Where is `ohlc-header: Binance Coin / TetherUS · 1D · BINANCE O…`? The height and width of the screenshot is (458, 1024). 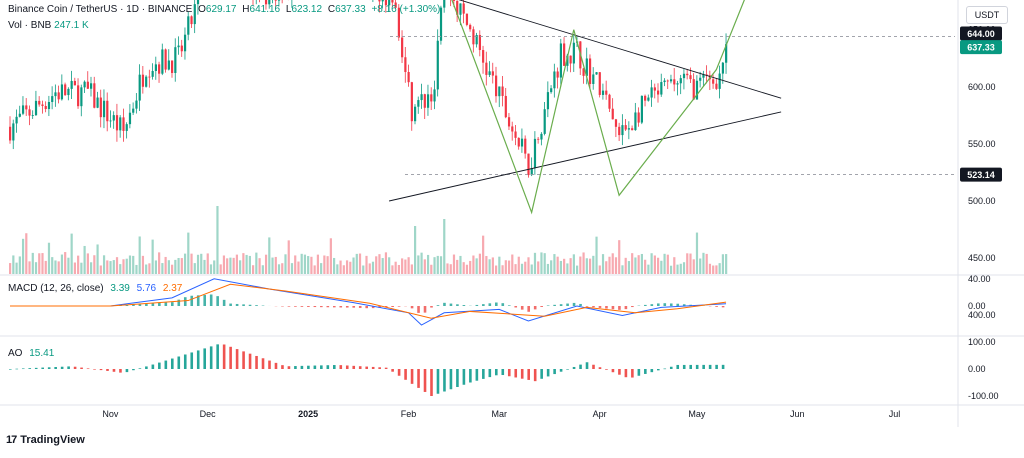 ohlc-header: Binance Coin / TetherUS · 1D · BINANCE O… is located at coordinates (224, 9).